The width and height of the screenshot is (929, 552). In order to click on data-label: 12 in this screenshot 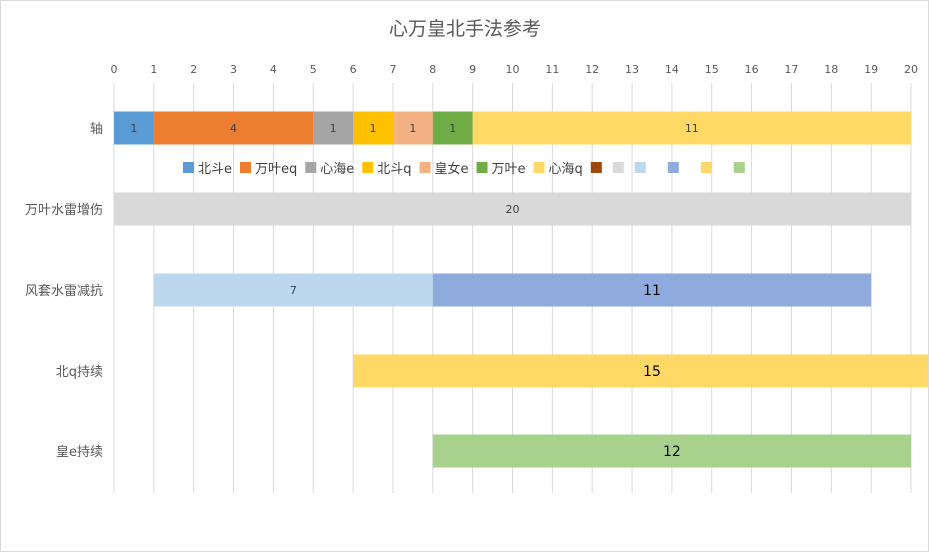, I will do `click(672, 452)`.